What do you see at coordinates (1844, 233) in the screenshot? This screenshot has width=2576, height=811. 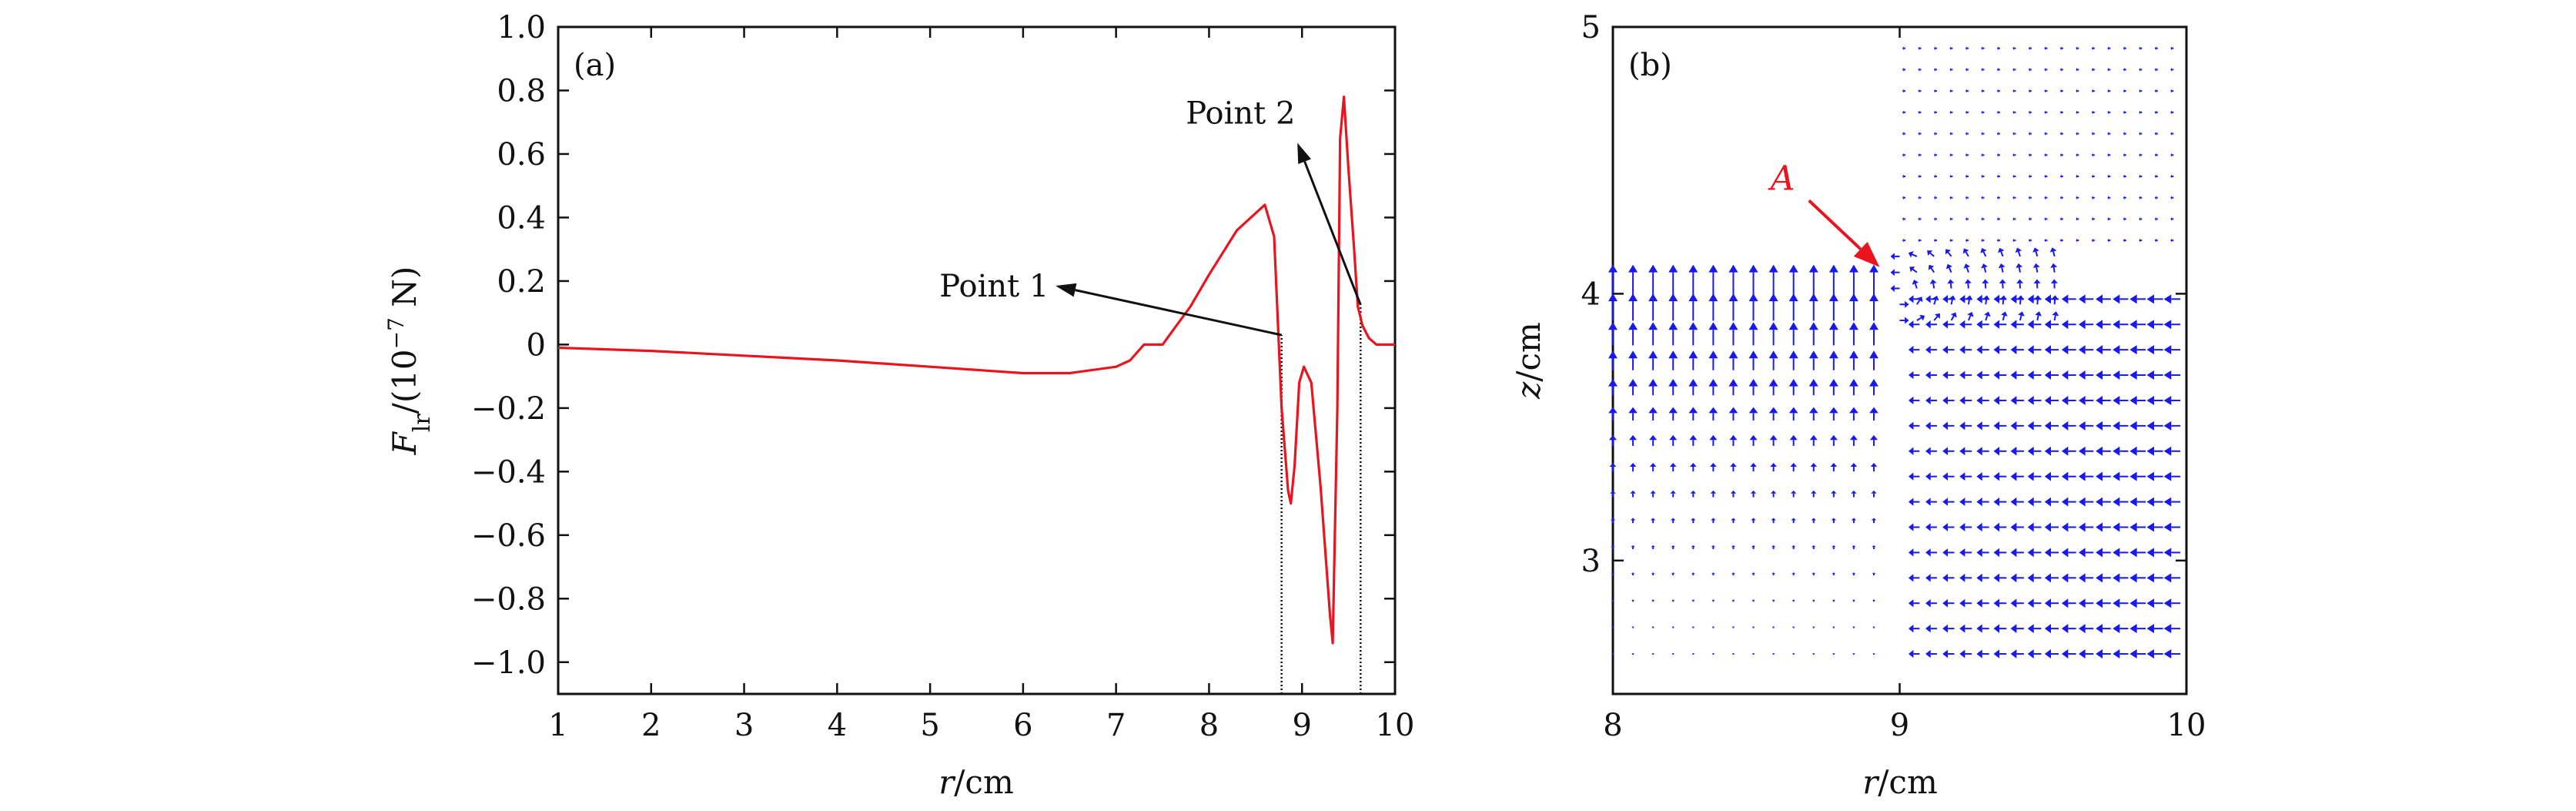 I see `annotation-arrow` at bounding box center [1844, 233].